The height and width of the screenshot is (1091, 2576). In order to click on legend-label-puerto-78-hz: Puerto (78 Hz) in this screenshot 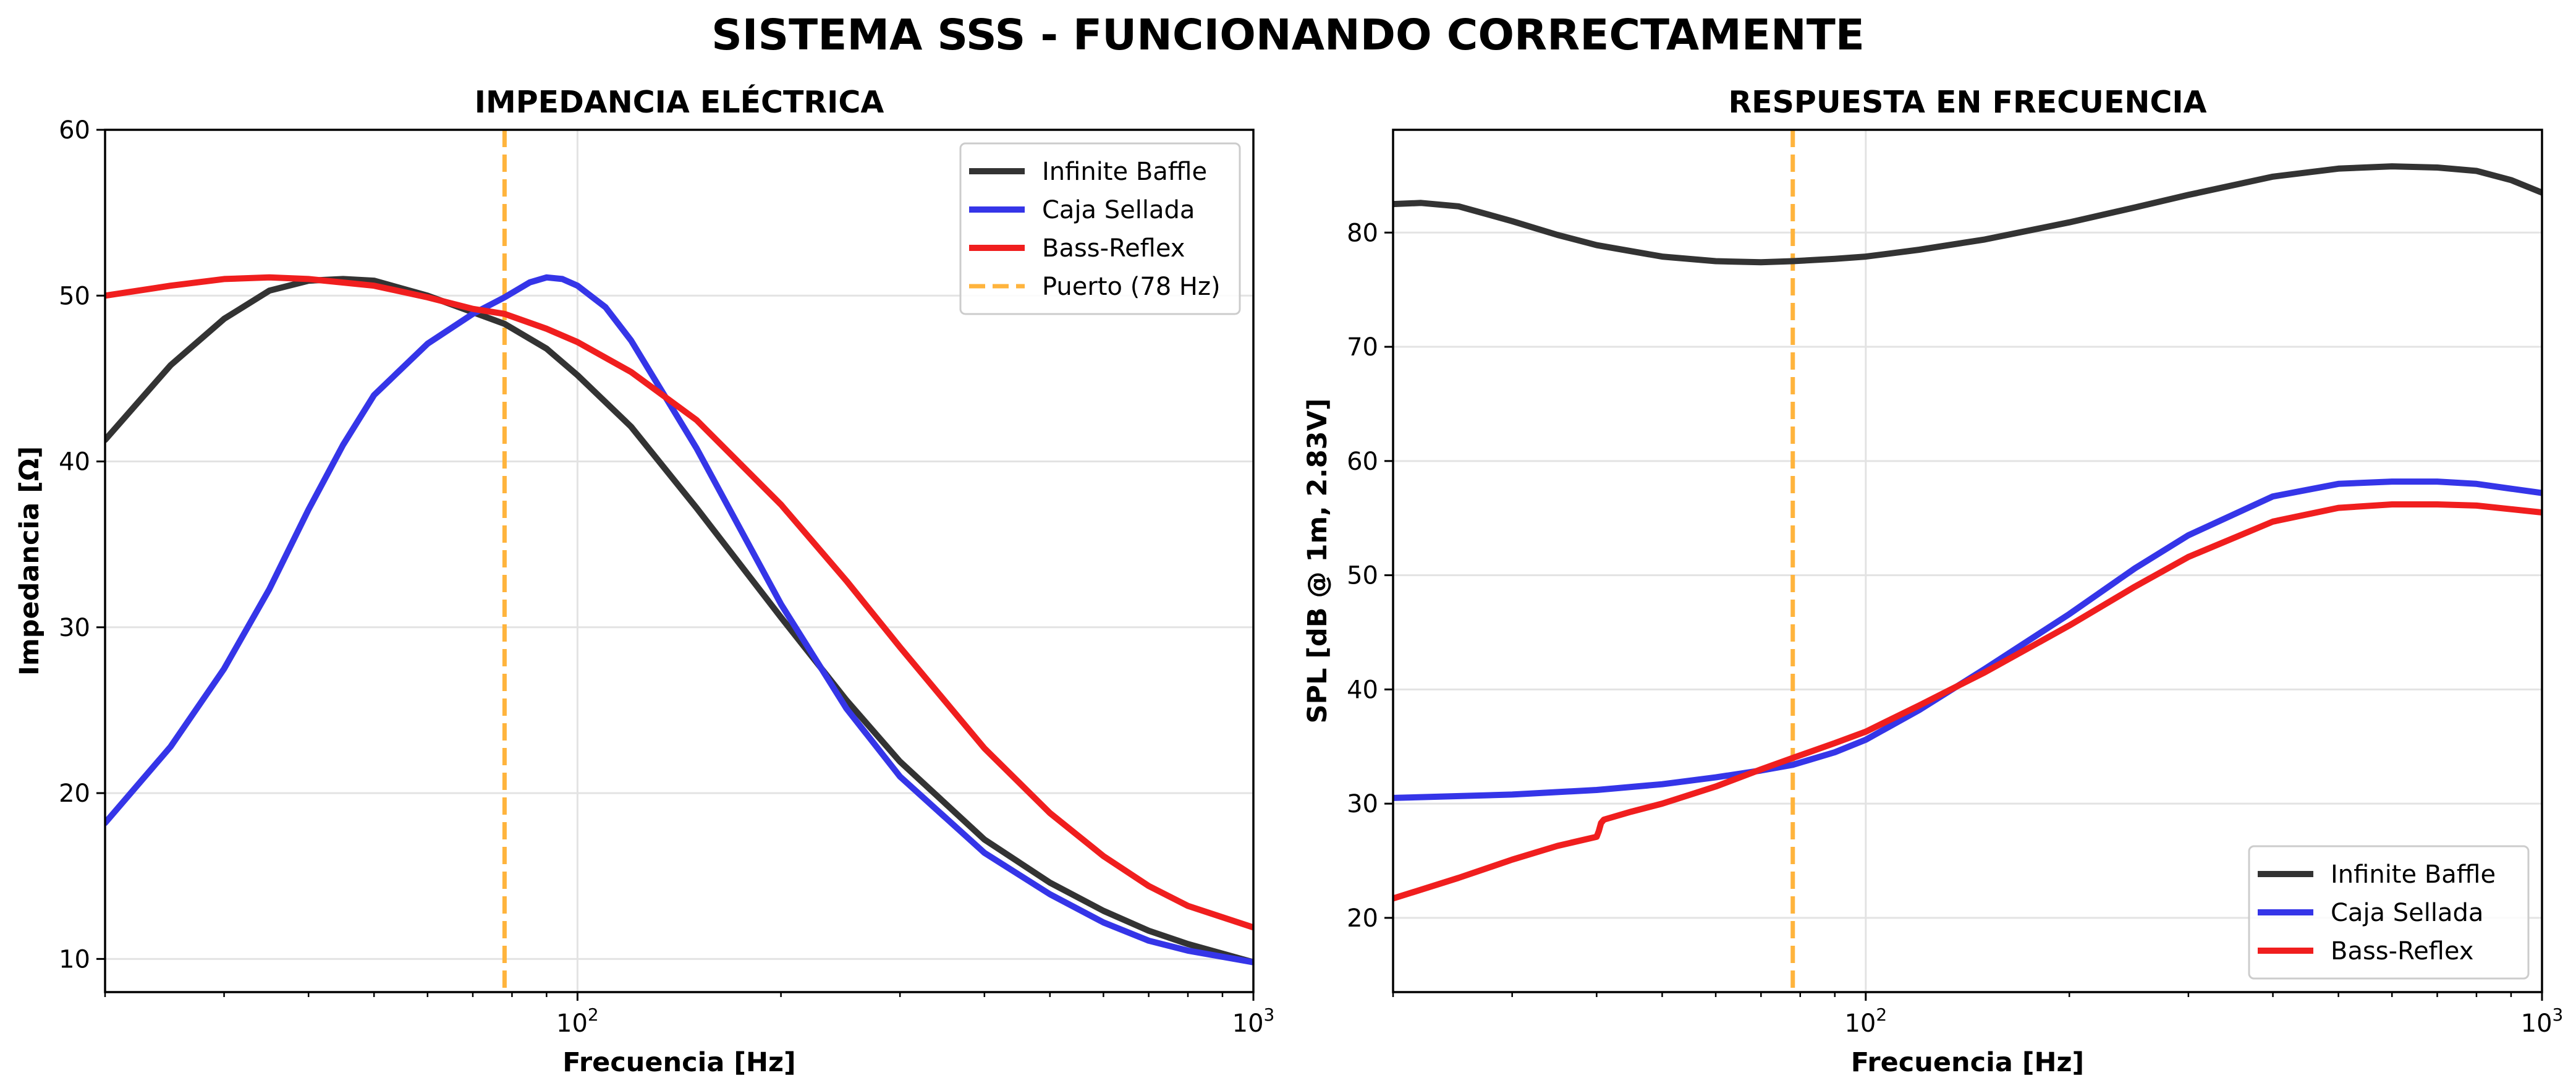, I will do `click(1131, 287)`.